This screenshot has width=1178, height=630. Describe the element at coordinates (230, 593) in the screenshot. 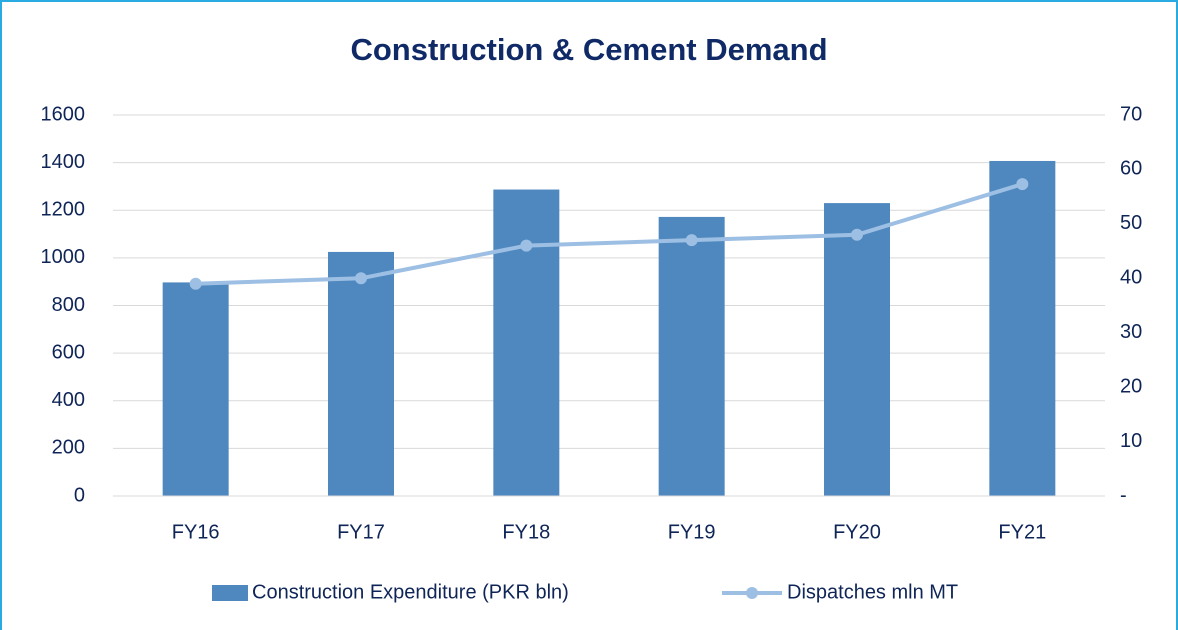

I see `legend-swatch` at that location.